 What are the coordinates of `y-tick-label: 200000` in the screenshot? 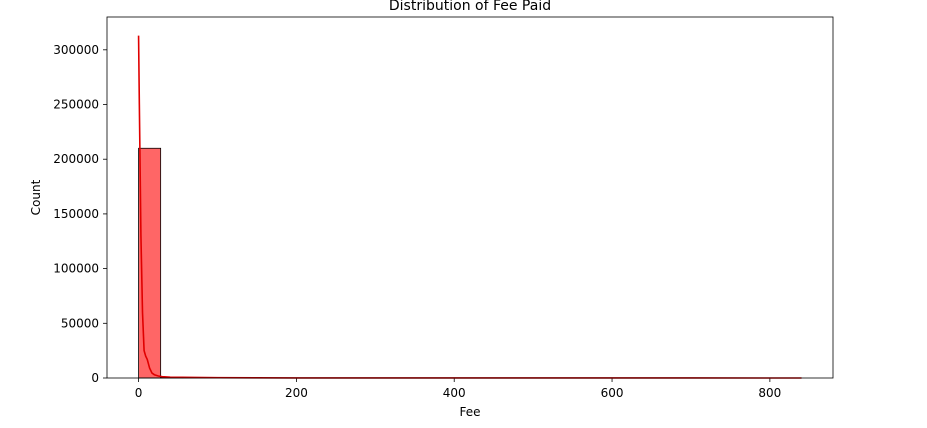 It's located at (76, 159).